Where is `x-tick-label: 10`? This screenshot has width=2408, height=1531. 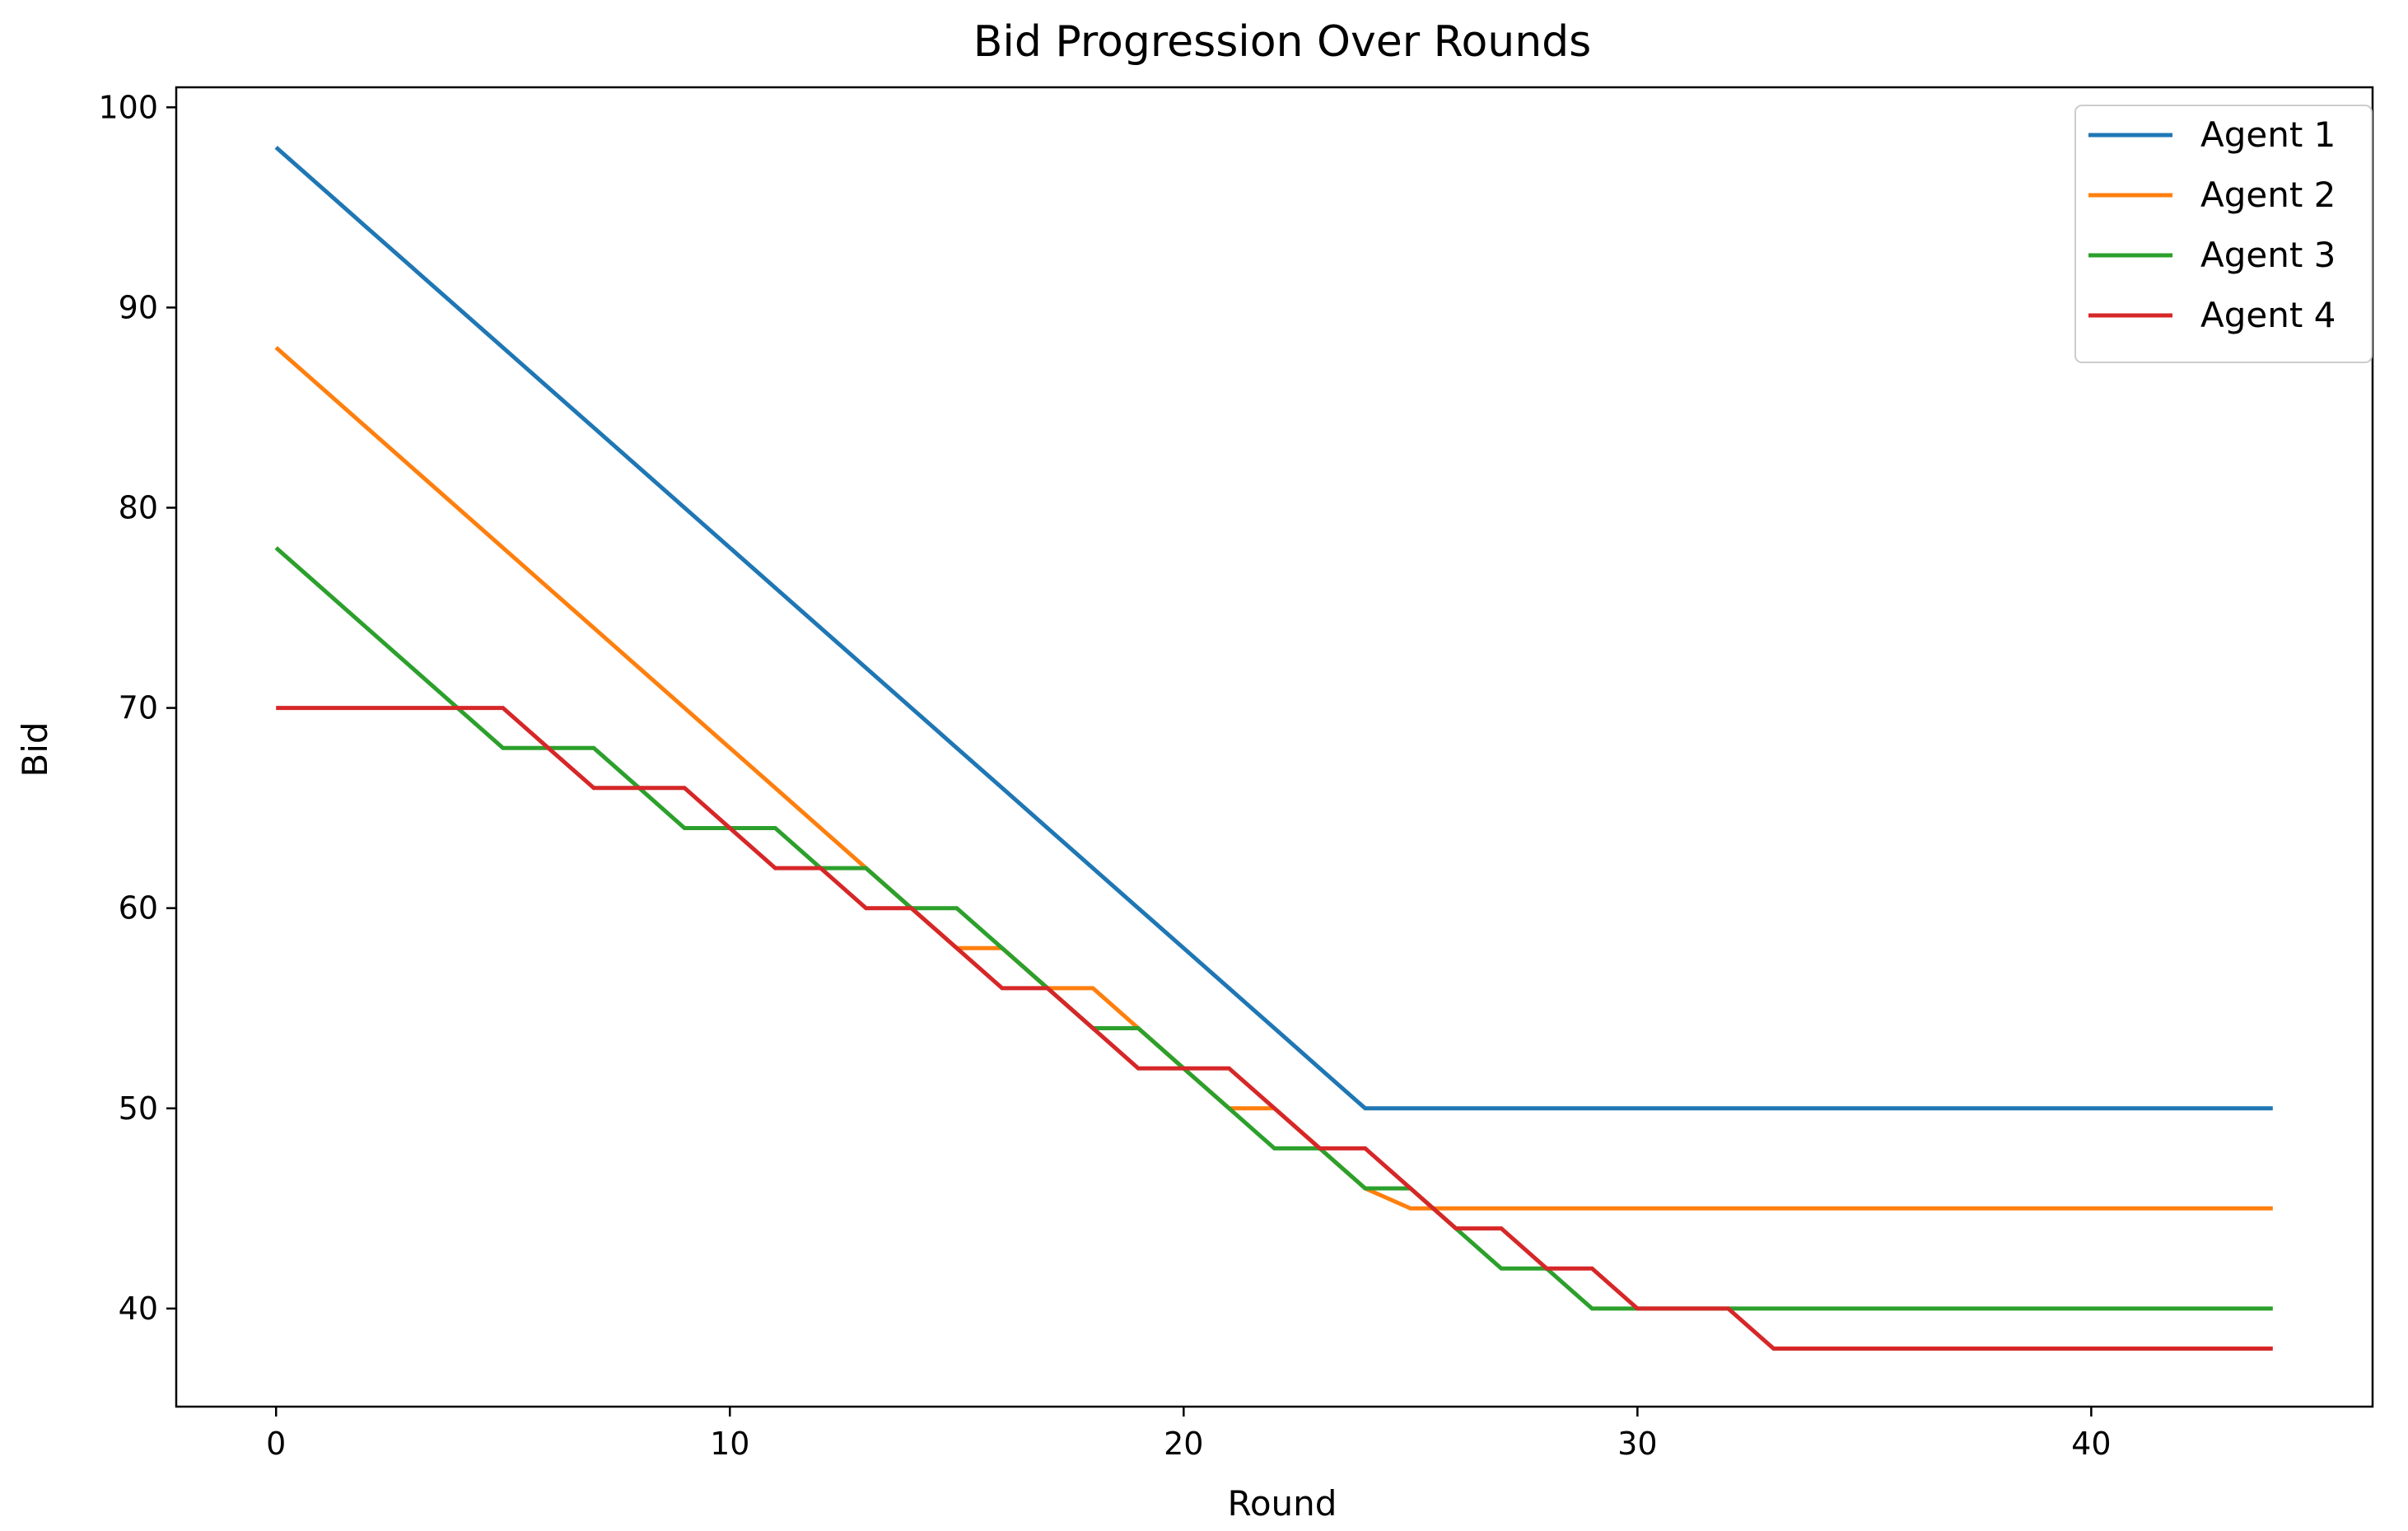
x-tick-label: 10 is located at coordinates (729, 1444).